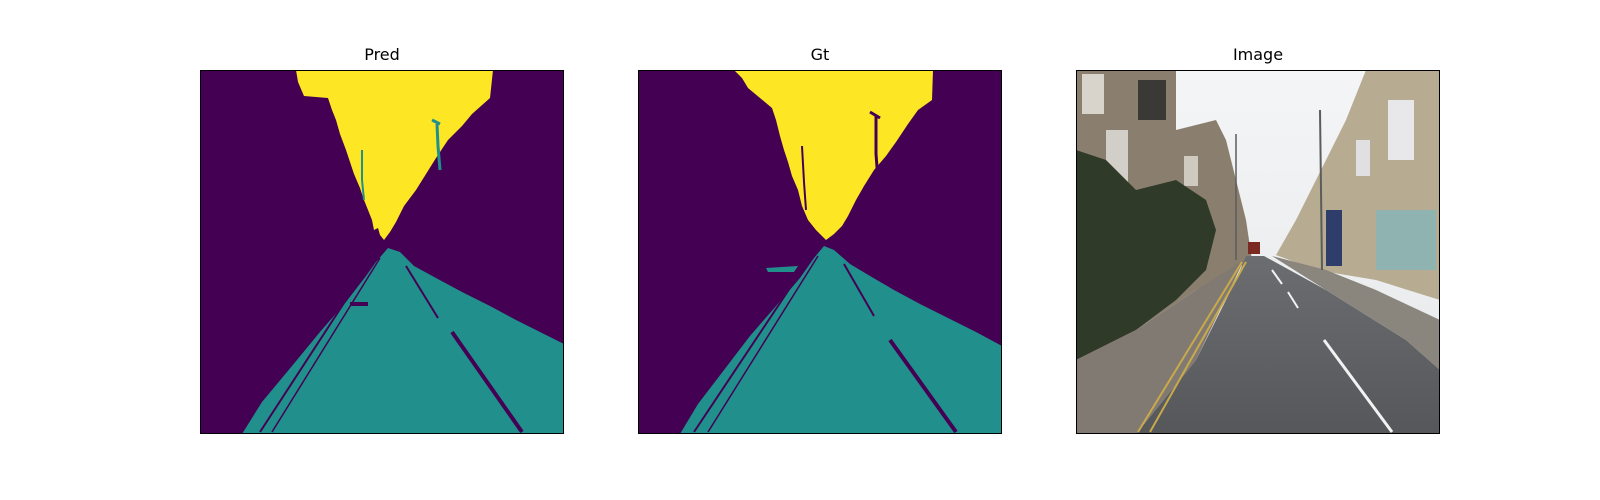 The width and height of the screenshot is (1600, 500). Describe the element at coordinates (1406, 240) in the screenshot. I see `right-shopfront` at that location.